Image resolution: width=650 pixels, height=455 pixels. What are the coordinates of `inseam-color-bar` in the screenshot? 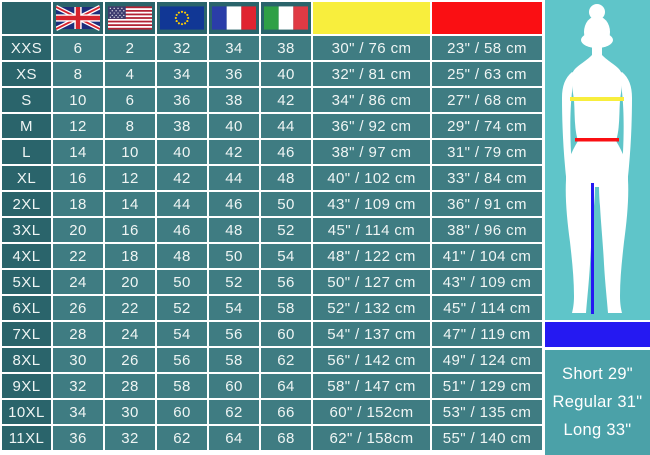 It's located at (597, 334).